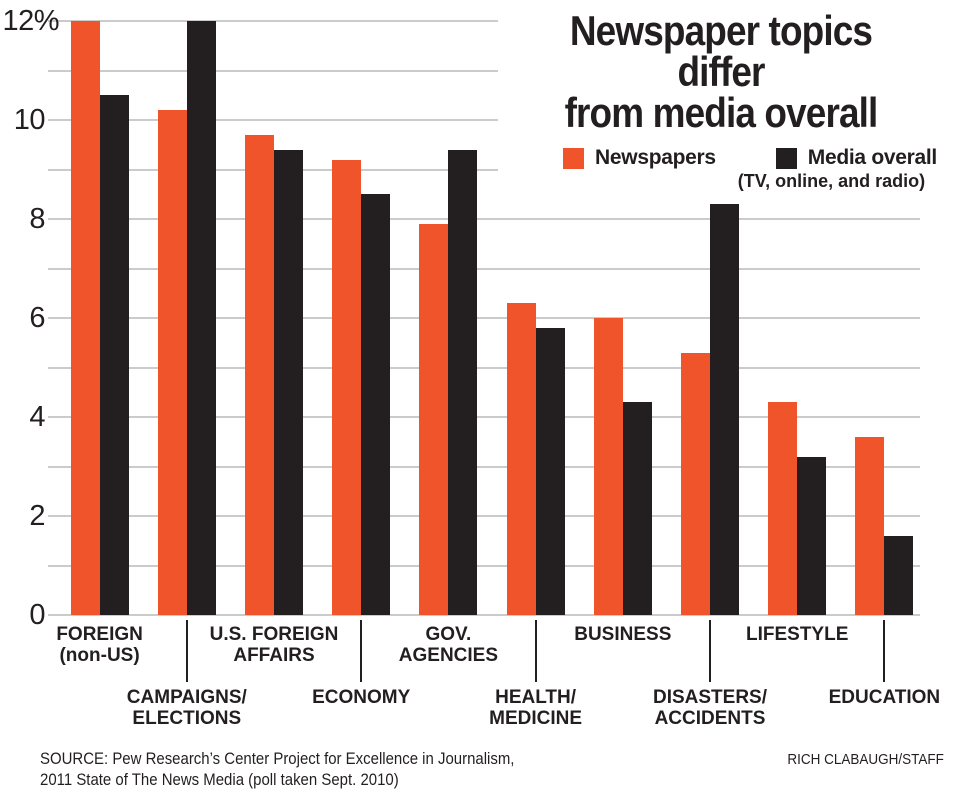  What do you see at coordinates (448, 655) in the screenshot?
I see `x-category-label-line: AGENCIES` at bounding box center [448, 655].